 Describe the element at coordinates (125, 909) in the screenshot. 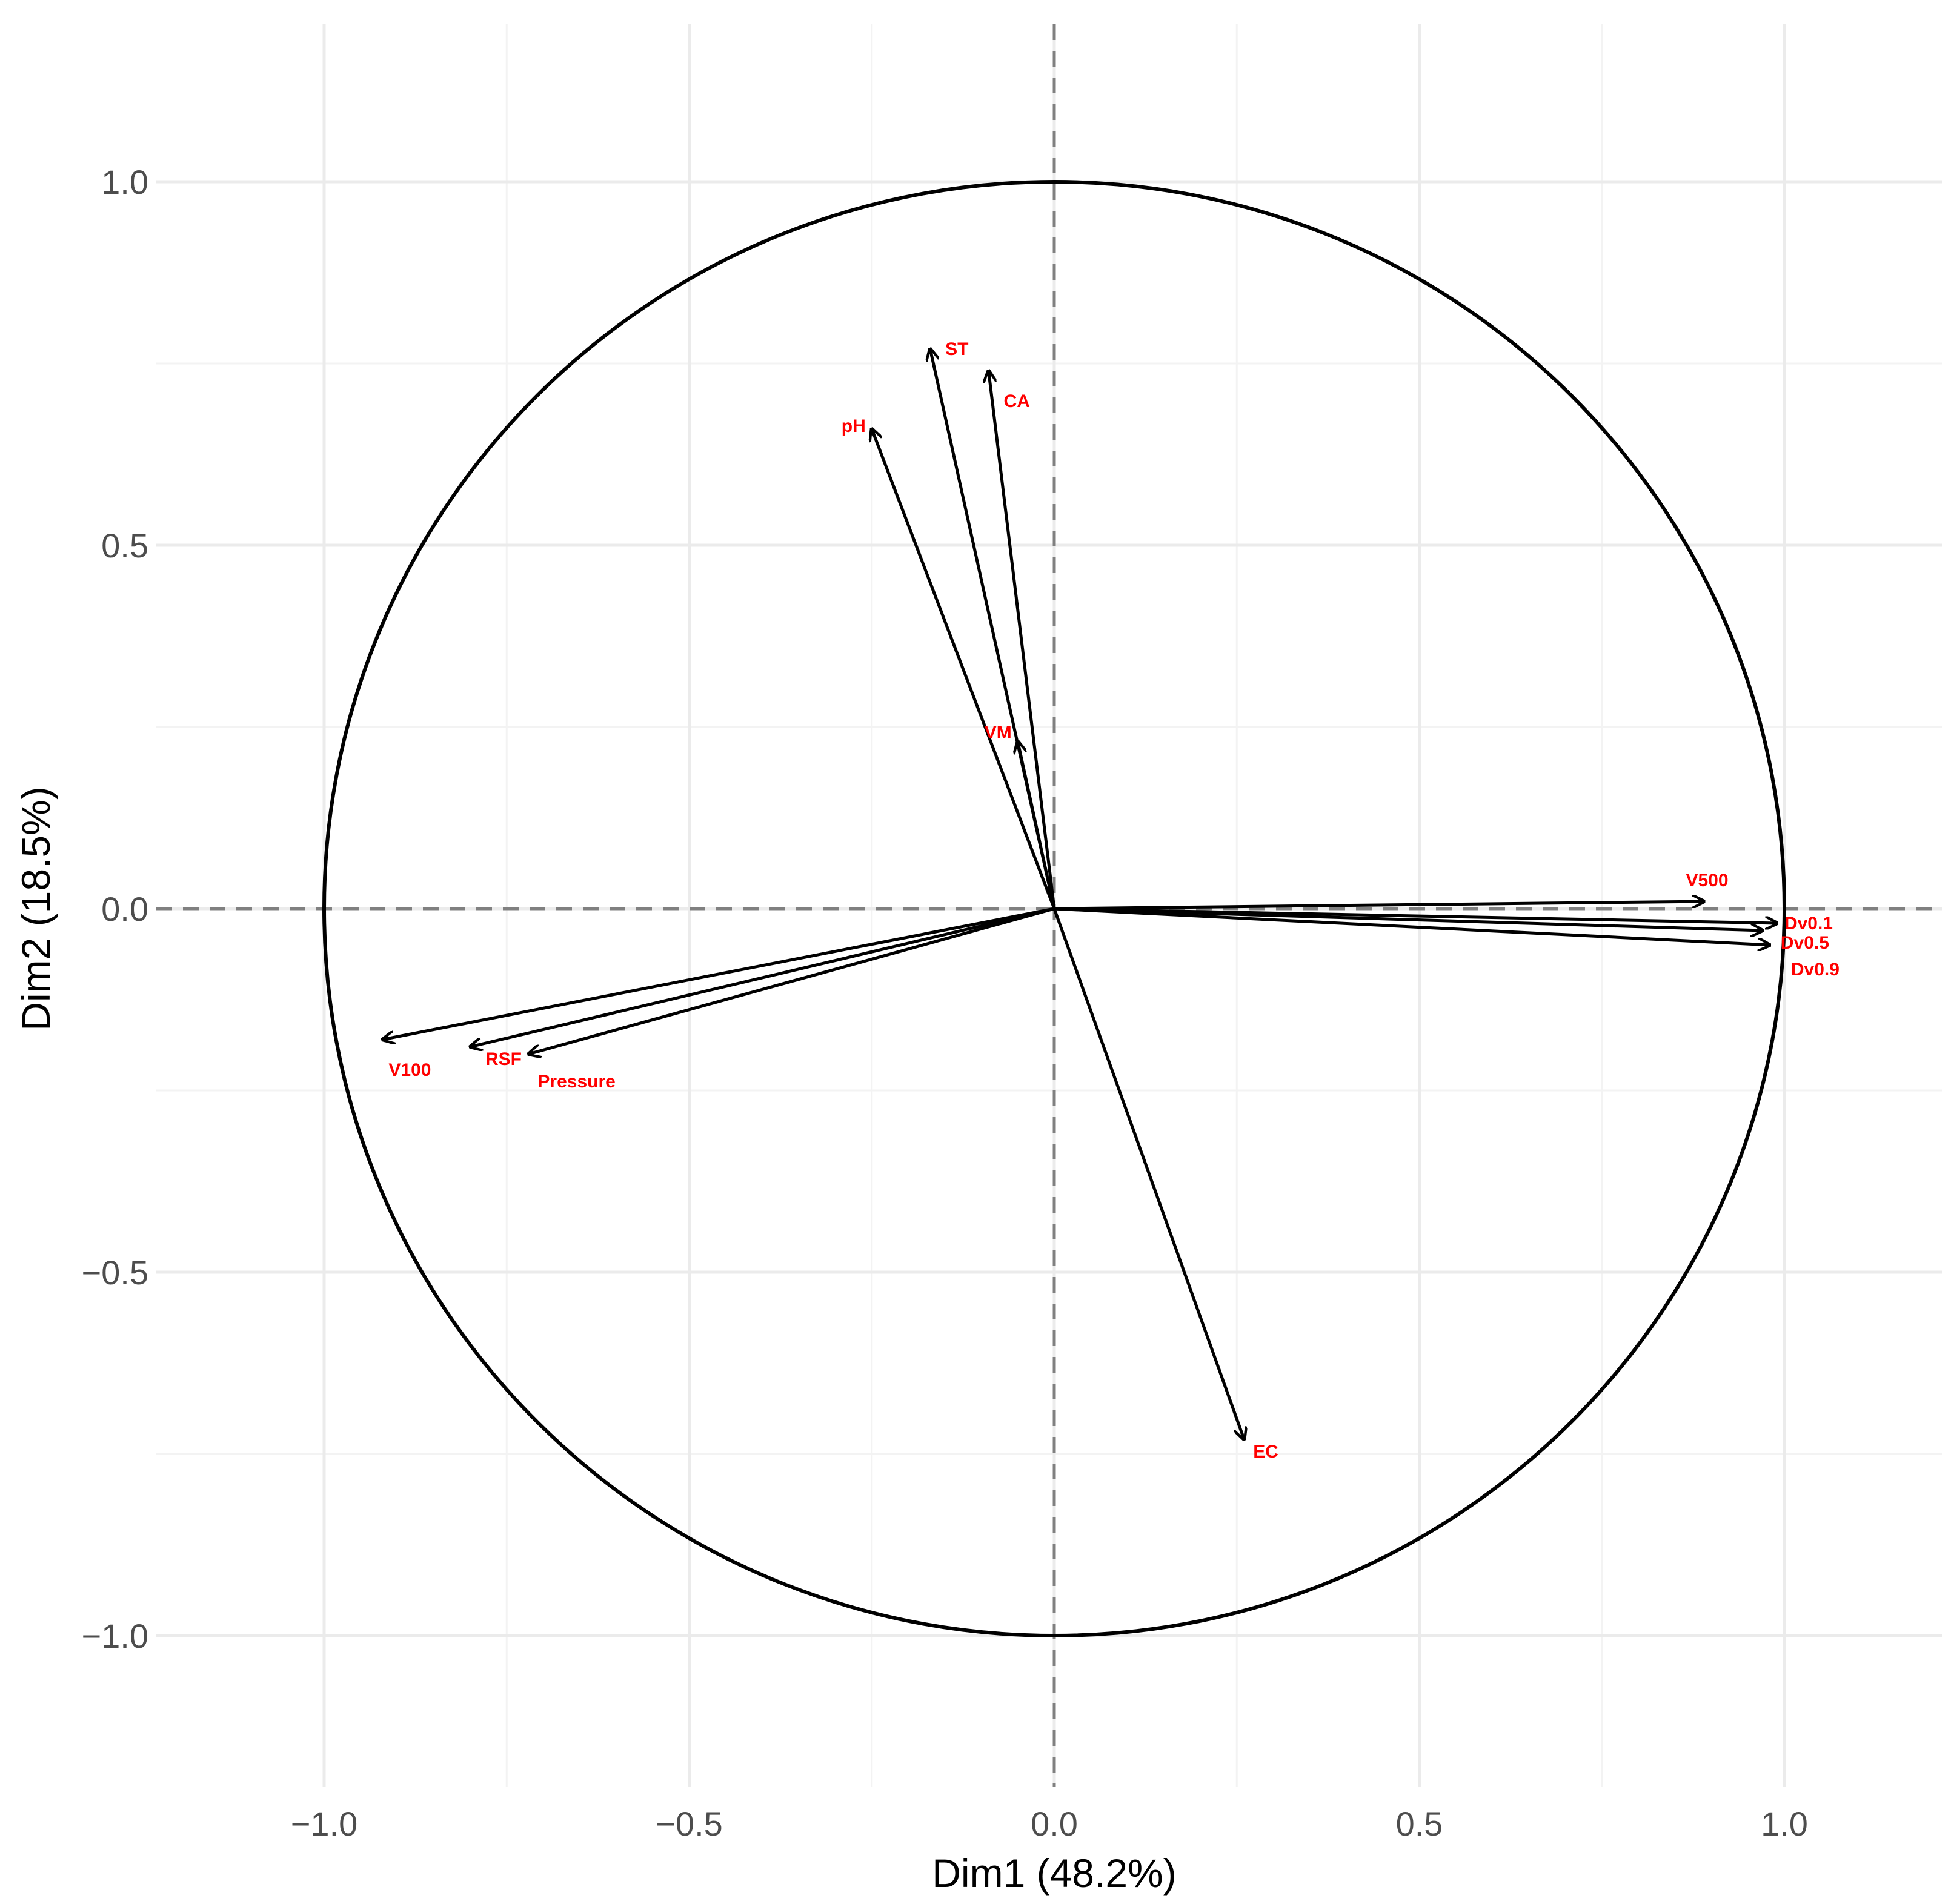

I see `y-tick-label: 0.0` at that location.